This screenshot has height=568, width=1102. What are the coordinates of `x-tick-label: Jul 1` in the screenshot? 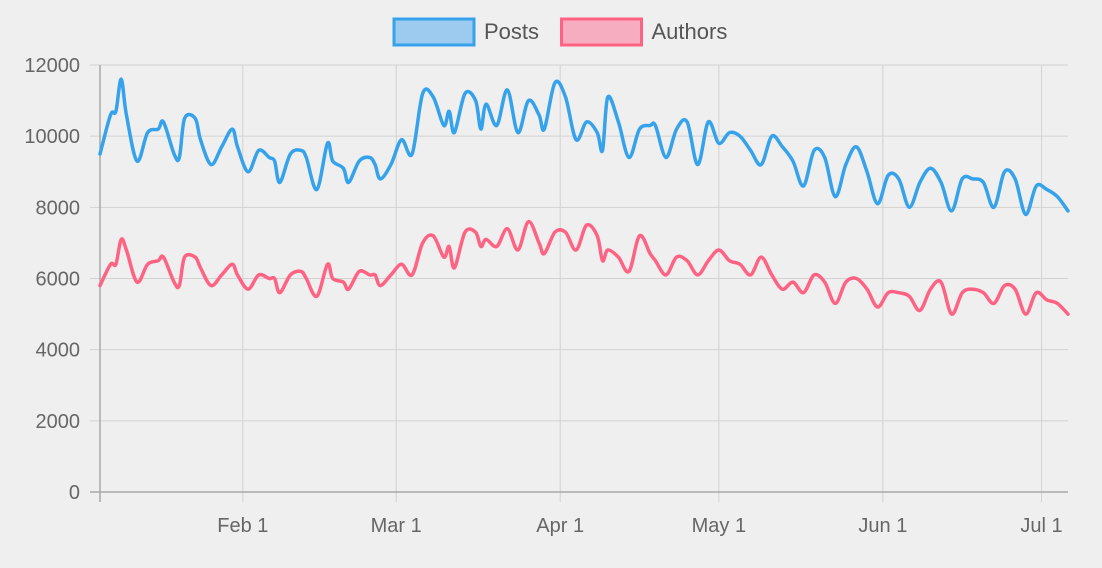 It's located at (1041, 526).